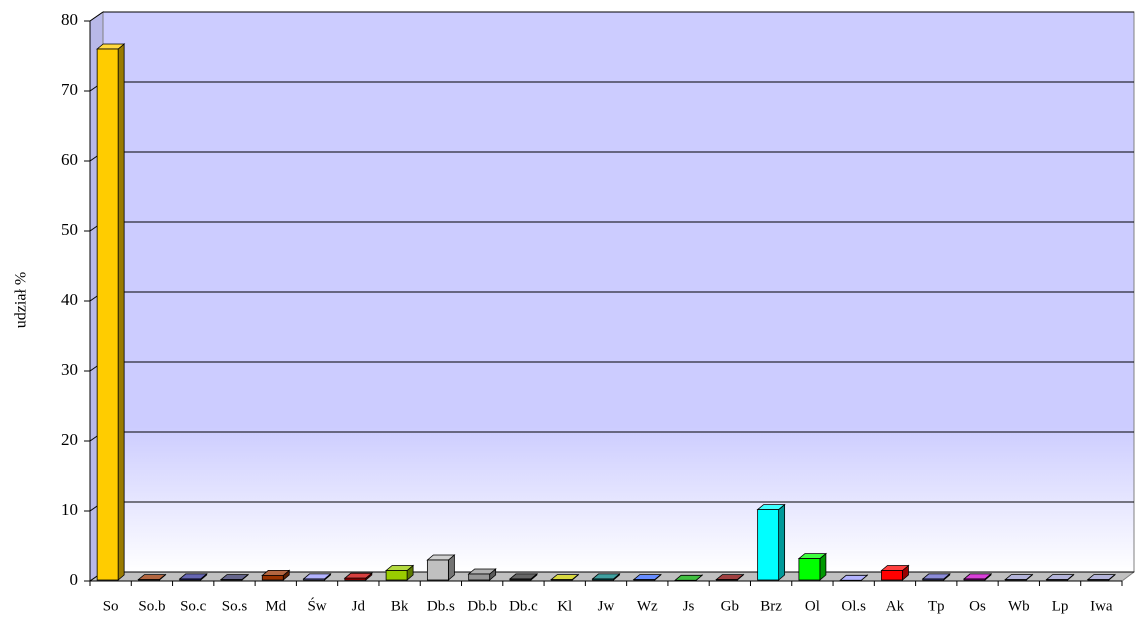  Describe the element at coordinates (564, 606) in the screenshot. I see `x-tick-label: Kl` at that location.